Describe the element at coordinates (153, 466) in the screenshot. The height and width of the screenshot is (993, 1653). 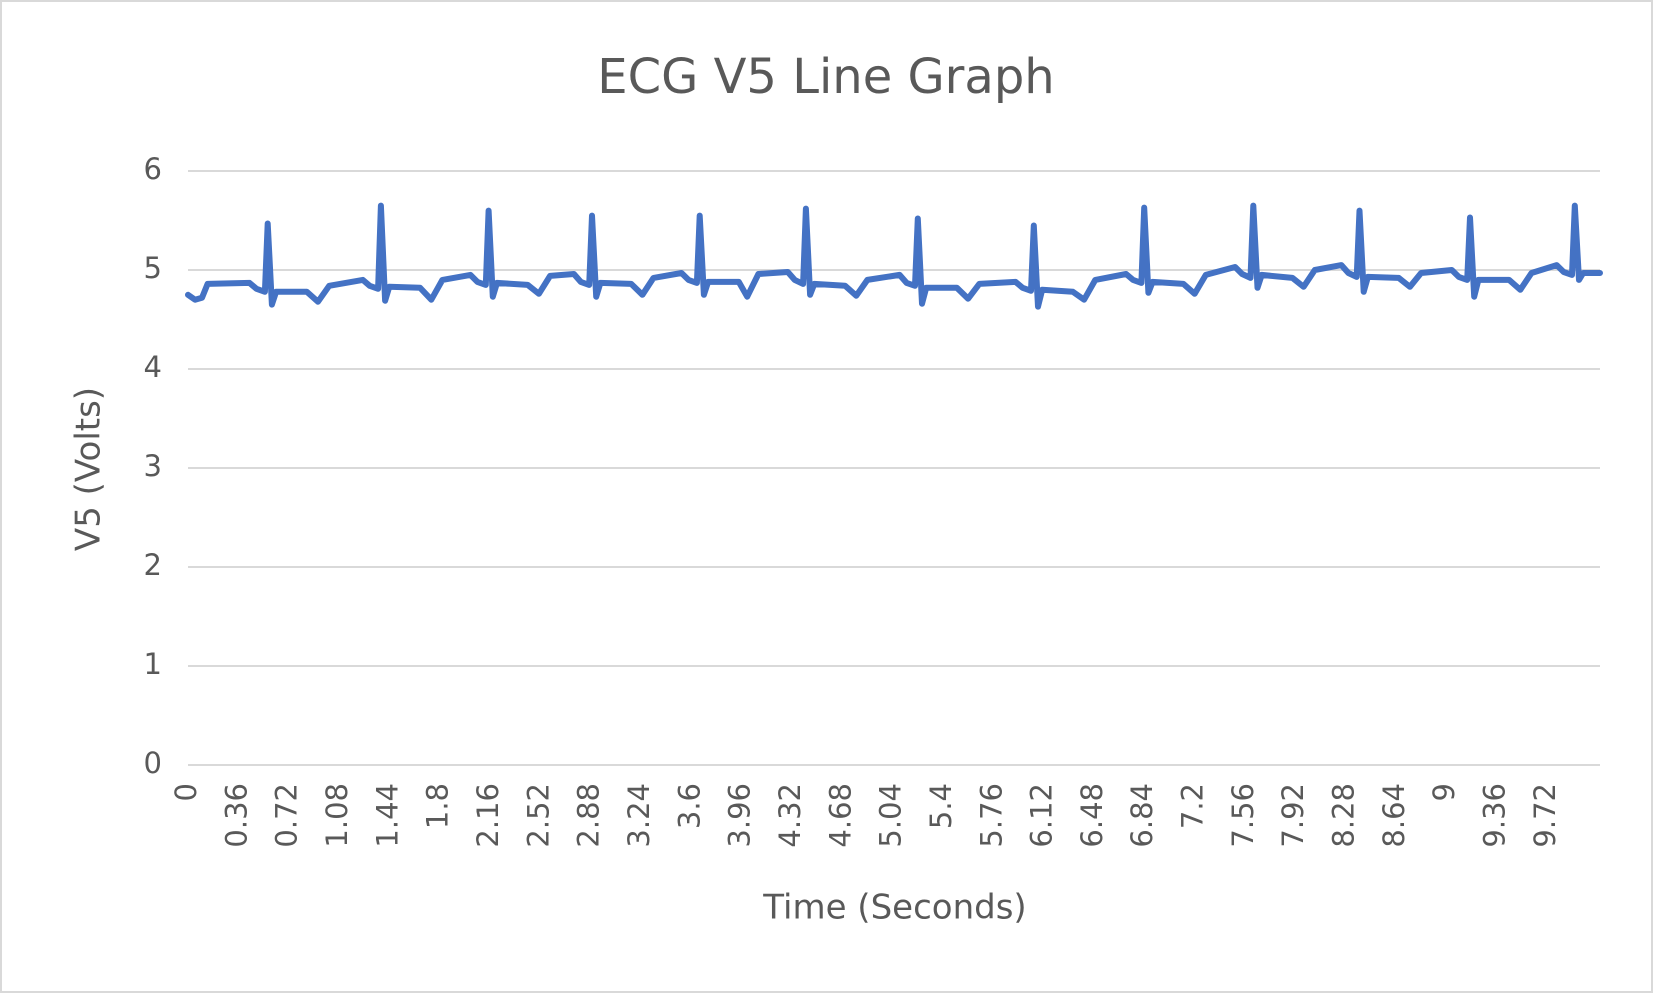
I see `y-tick-label: 3` at that location.